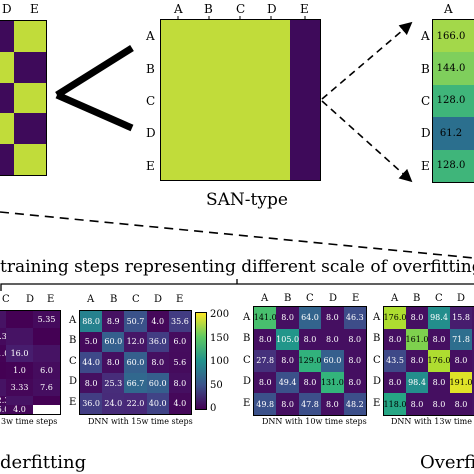 This screenshot has width=474, height=474. I want to click on heat-cell: 3.33, so click(19, 387).